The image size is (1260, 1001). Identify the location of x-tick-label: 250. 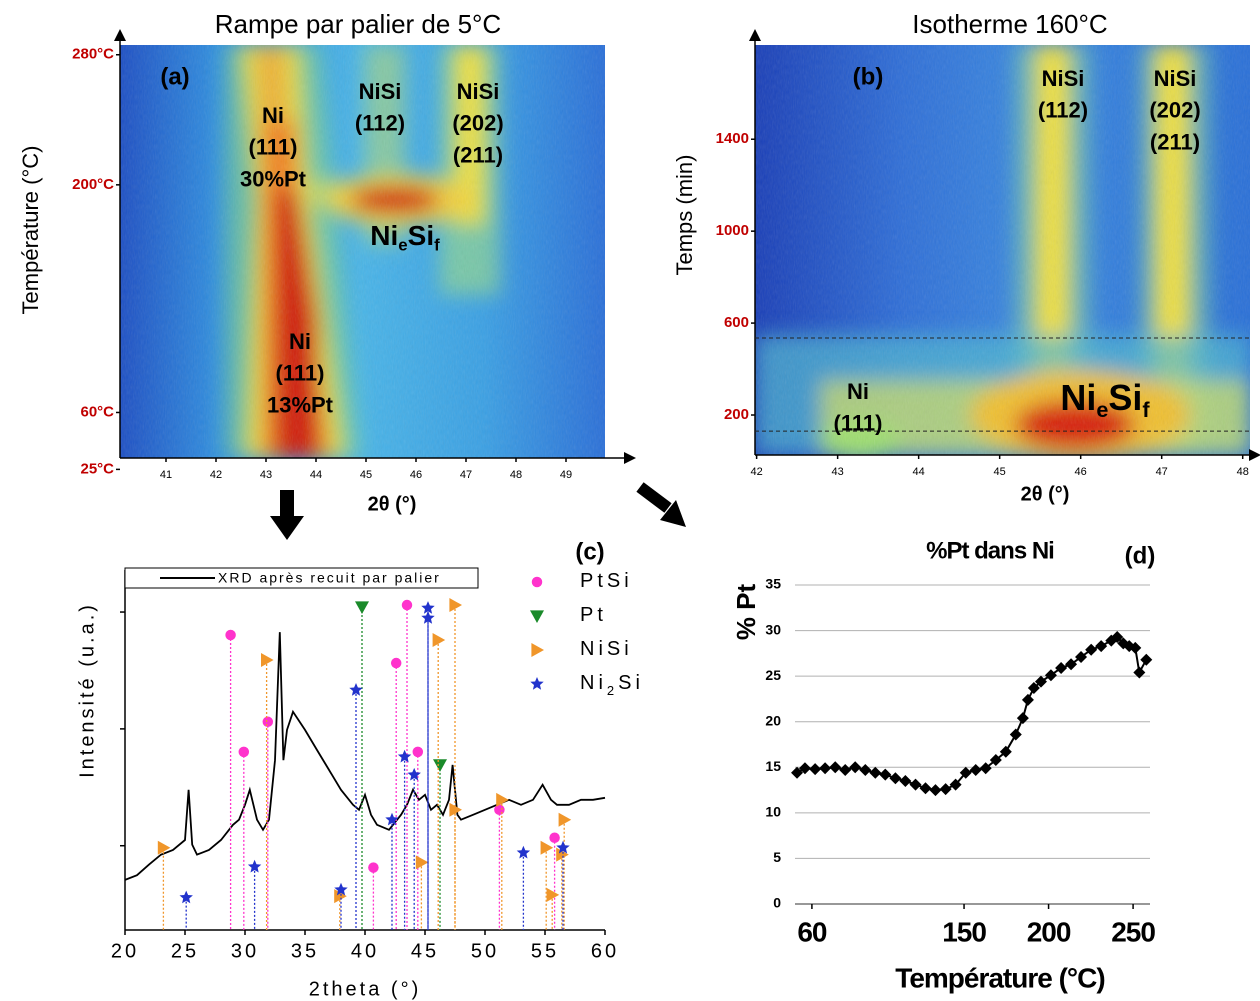
(1133, 931).